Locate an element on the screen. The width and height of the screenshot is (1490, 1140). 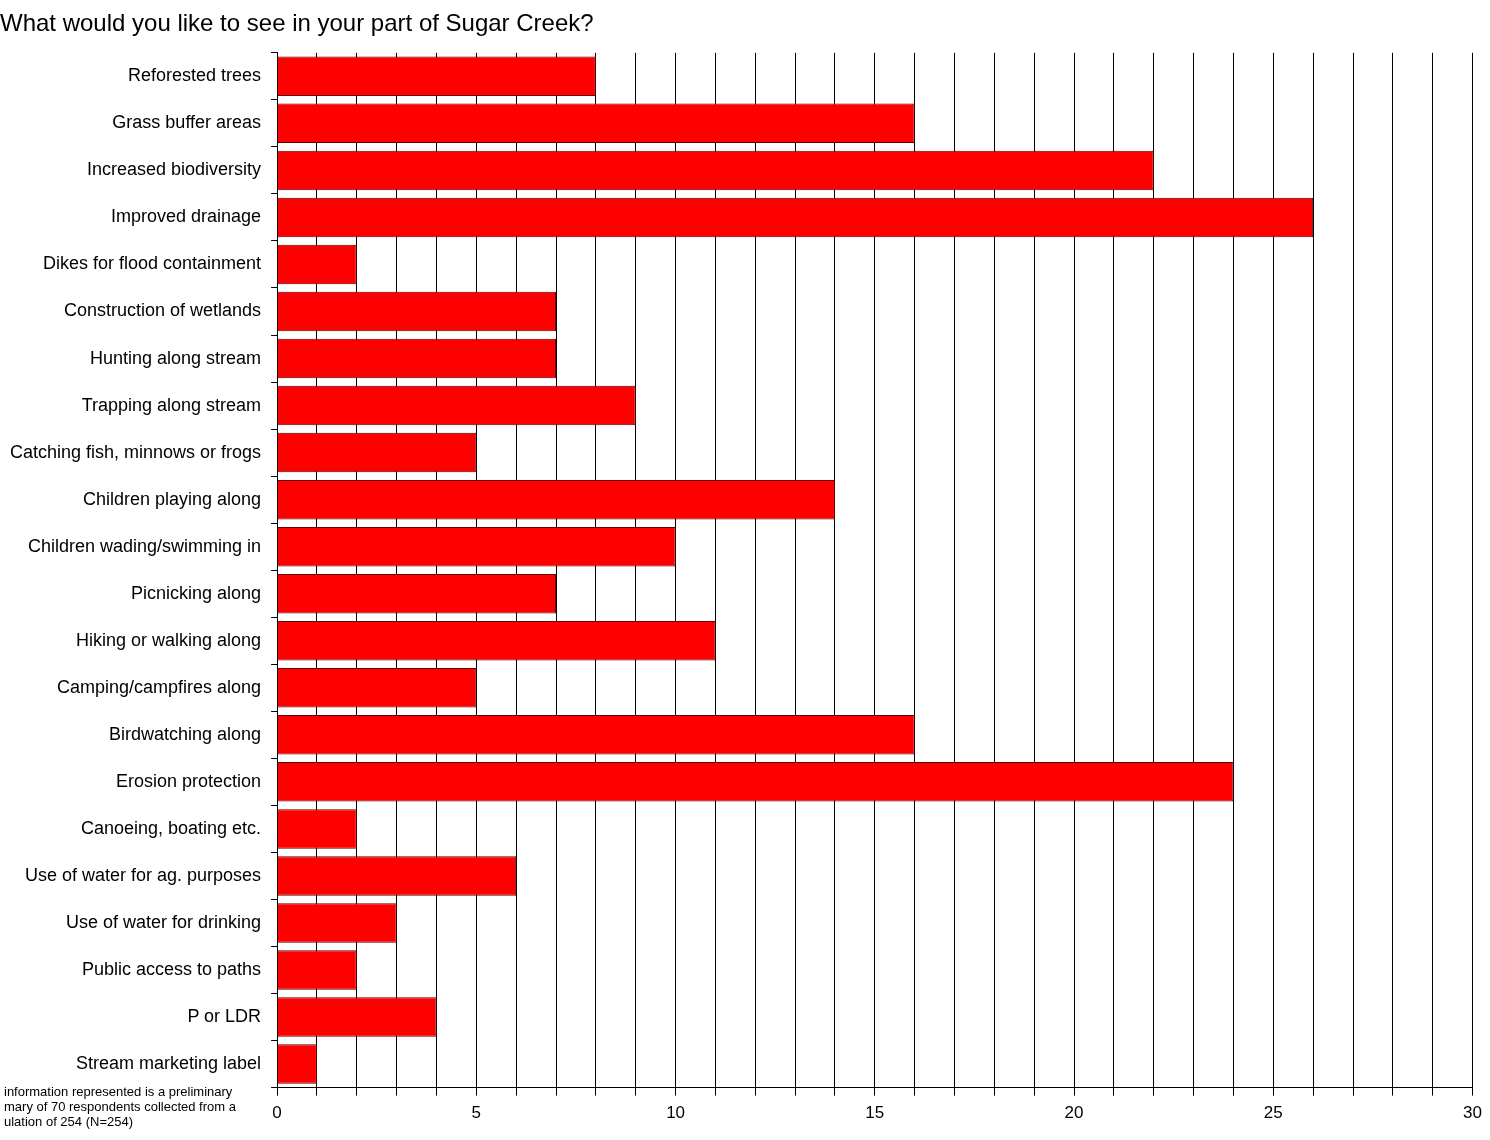
y-tick-label: Children playing along is located at coordinates (172, 498).